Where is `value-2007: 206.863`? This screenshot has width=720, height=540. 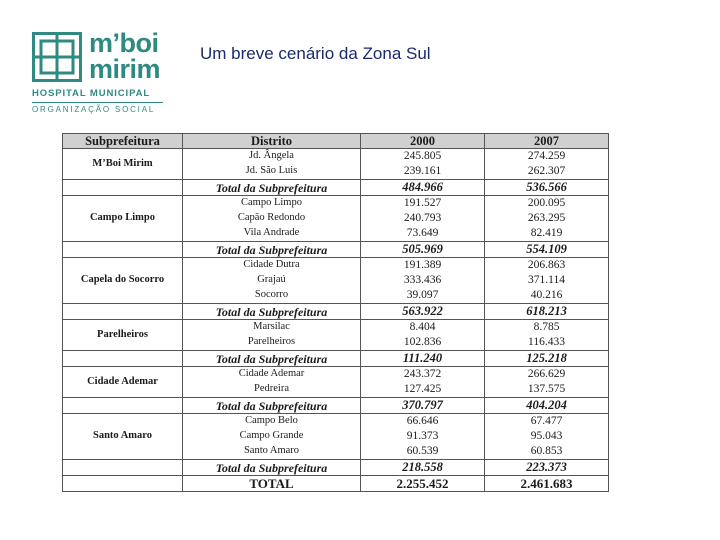 value-2007: 206.863 is located at coordinates (546, 265).